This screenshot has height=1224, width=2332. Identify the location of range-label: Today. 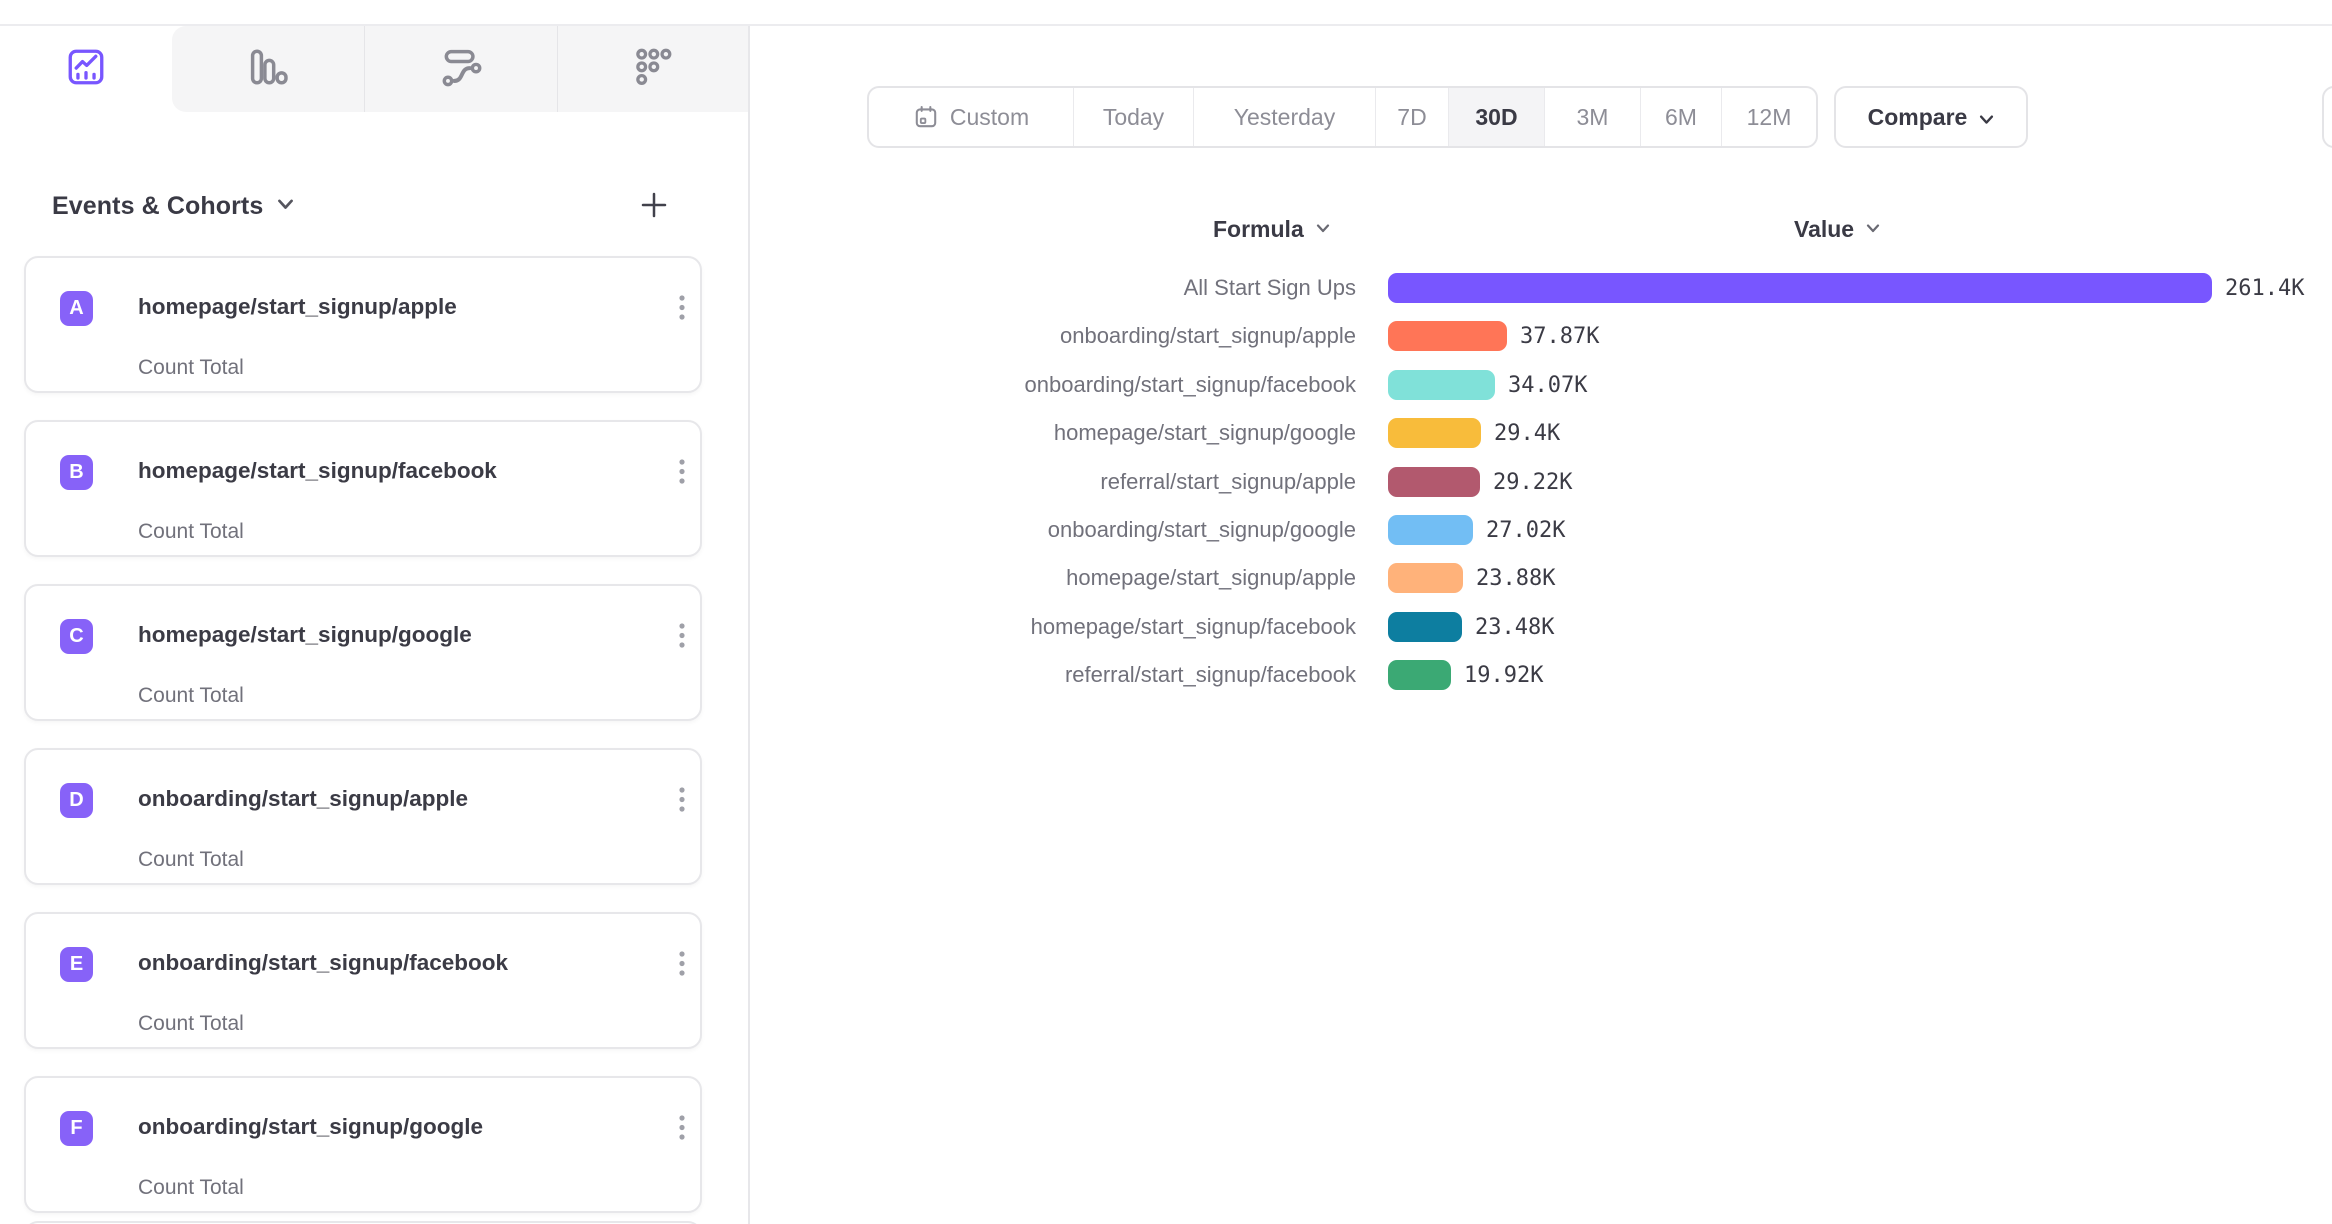
(1133, 116).